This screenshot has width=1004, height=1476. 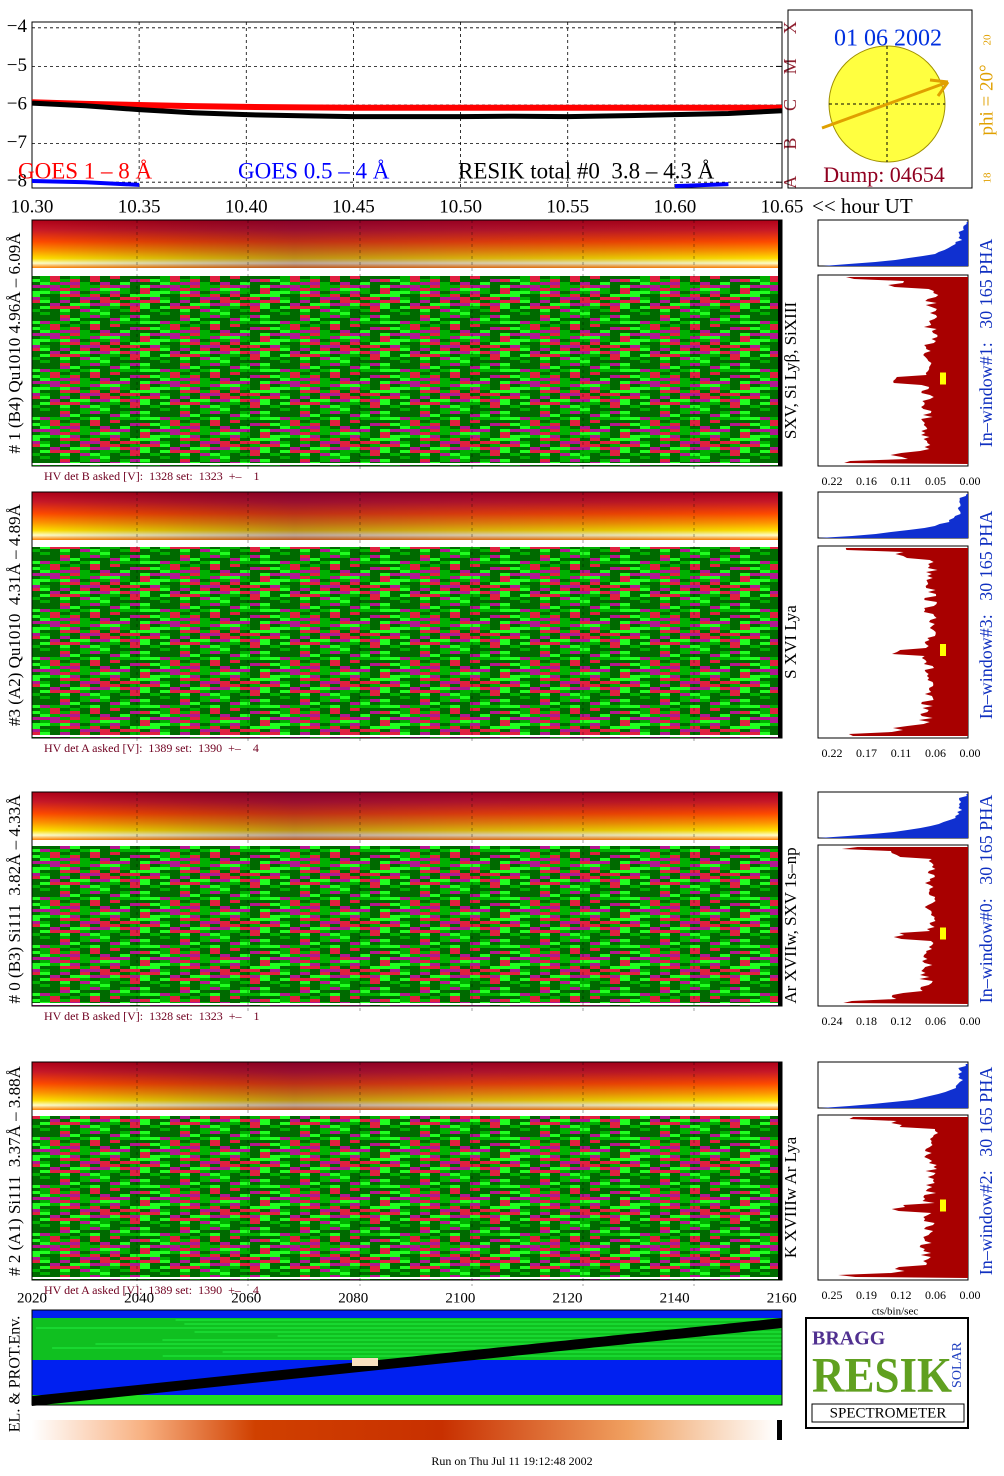 I want to click on x-tick-label: 10.55, so click(x=567, y=206).